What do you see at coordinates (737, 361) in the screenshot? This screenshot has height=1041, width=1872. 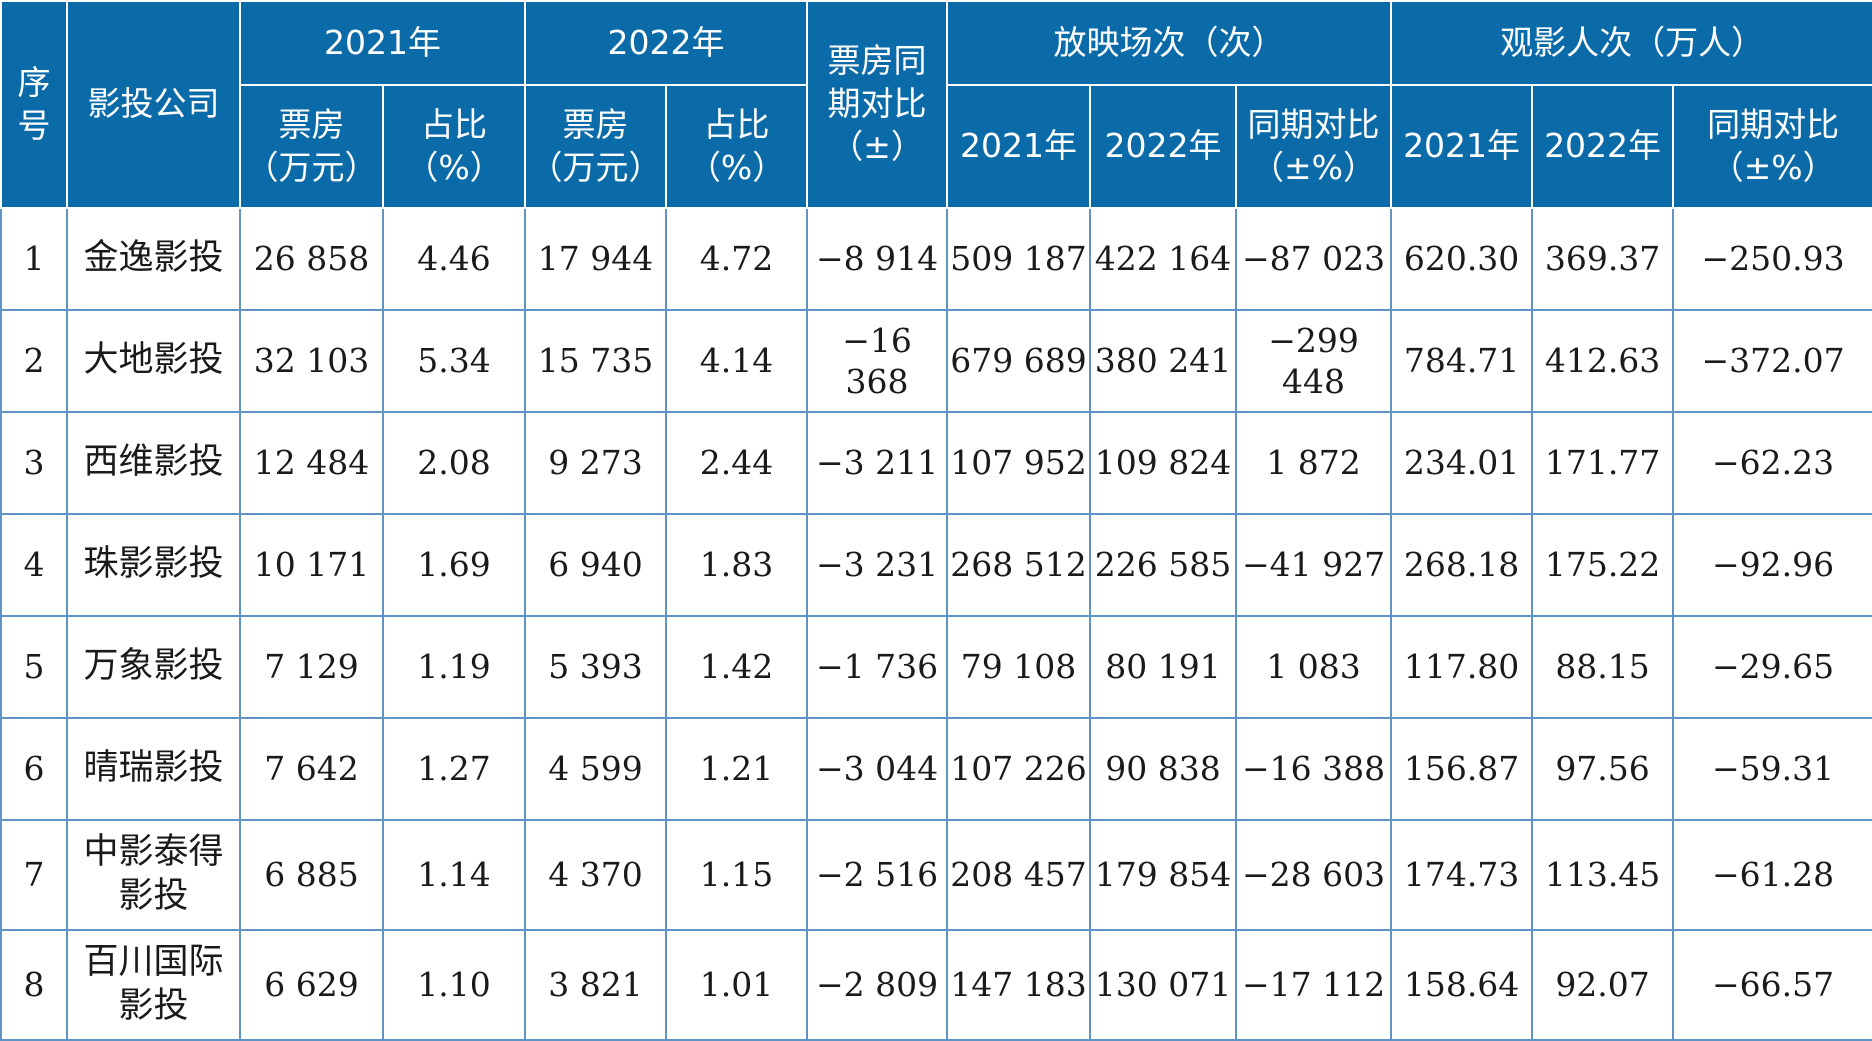 I see `cell-share-2022: 4.14` at bounding box center [737, 361].